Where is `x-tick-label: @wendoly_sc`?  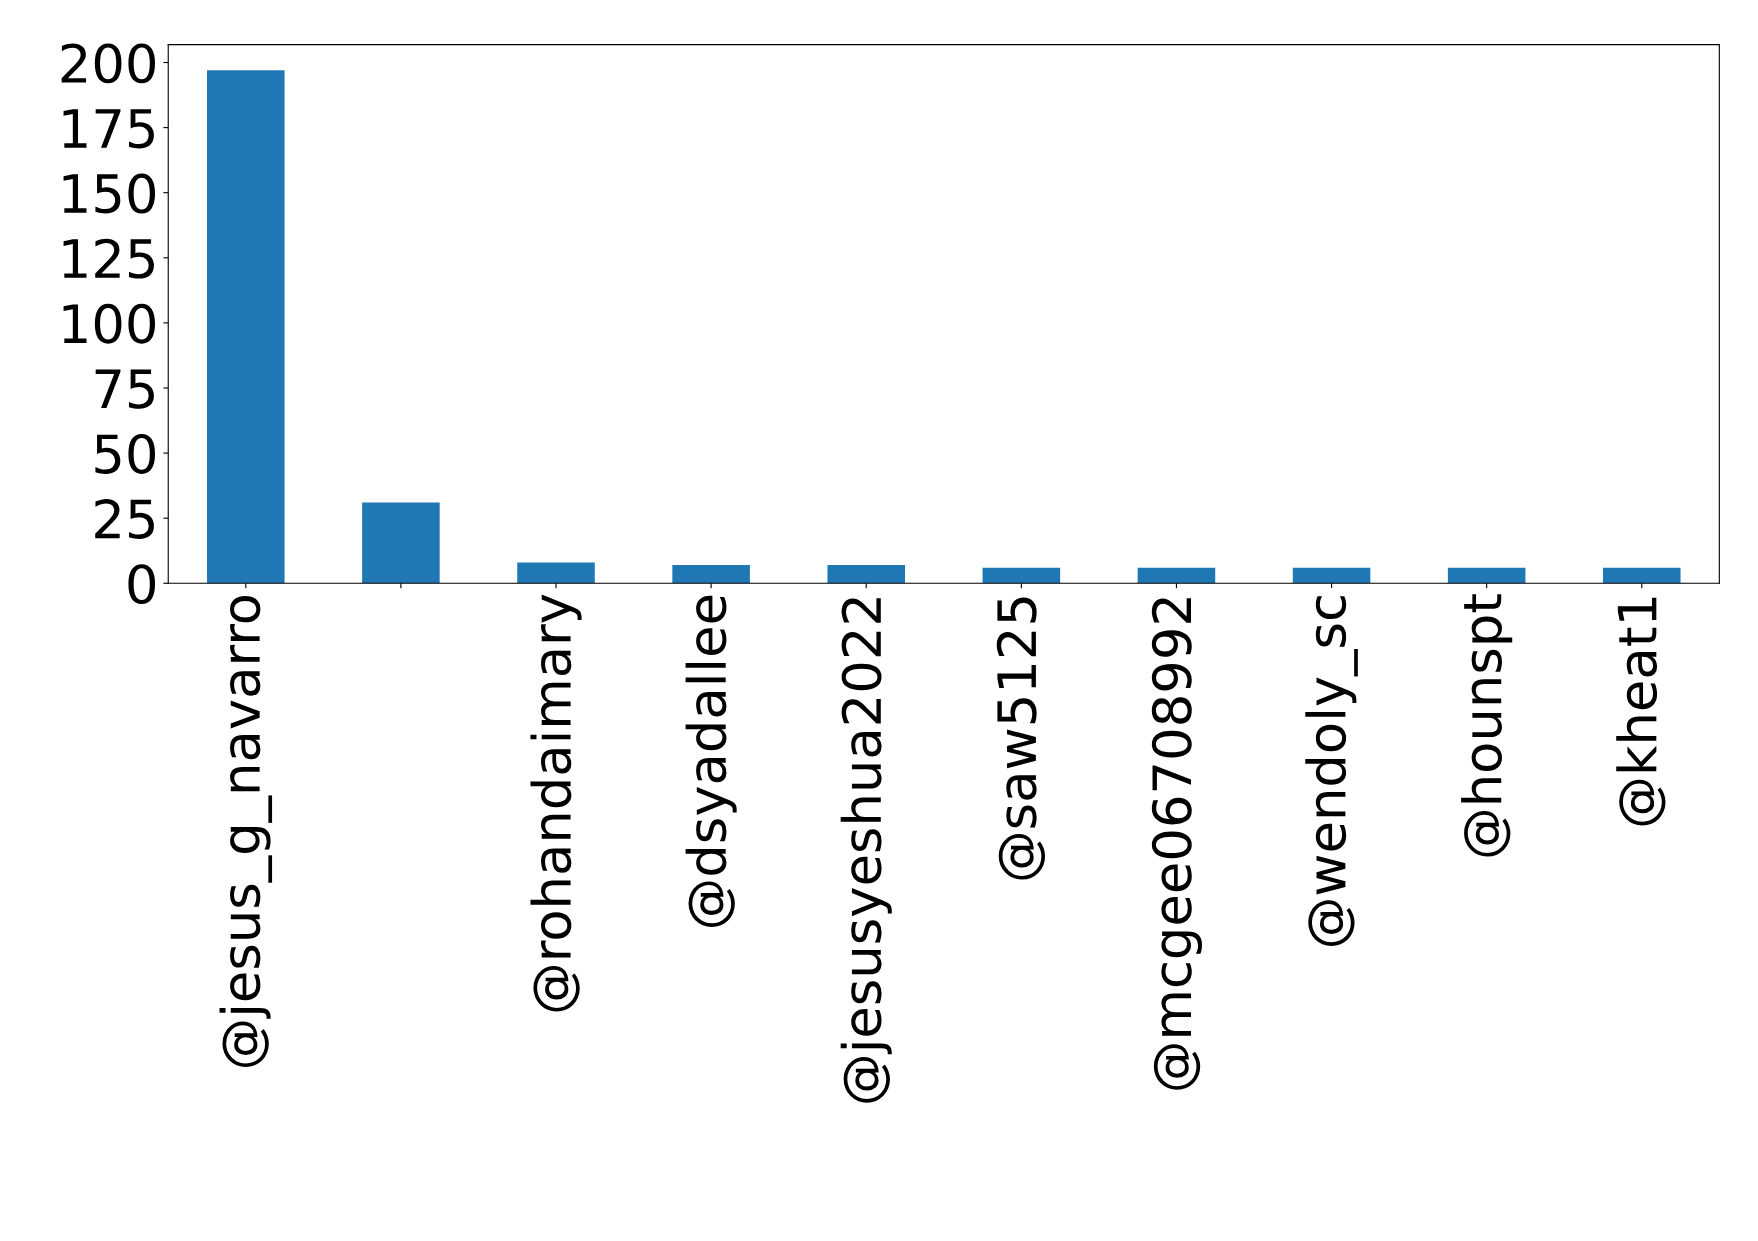 x-tick-label: @wendoly_sc is located at coordinates (1331, 771).